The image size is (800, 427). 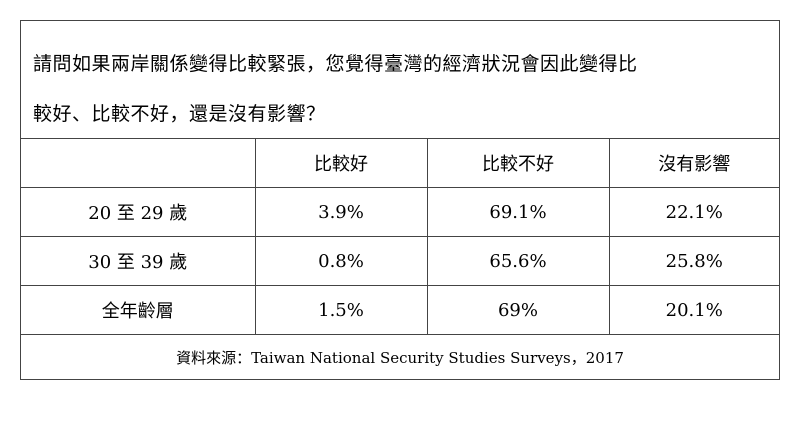 I want to click on header-better: 比較好, so click(x=341, y=163).